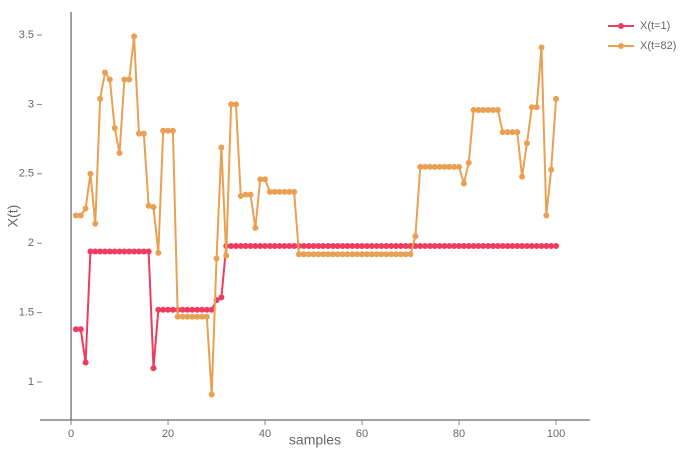 The width and height of the screenshot is (700, 450). Describe the element at coordinates (658, 46) in the screenshot. I see `legend-label: X(t=82)` at that location.